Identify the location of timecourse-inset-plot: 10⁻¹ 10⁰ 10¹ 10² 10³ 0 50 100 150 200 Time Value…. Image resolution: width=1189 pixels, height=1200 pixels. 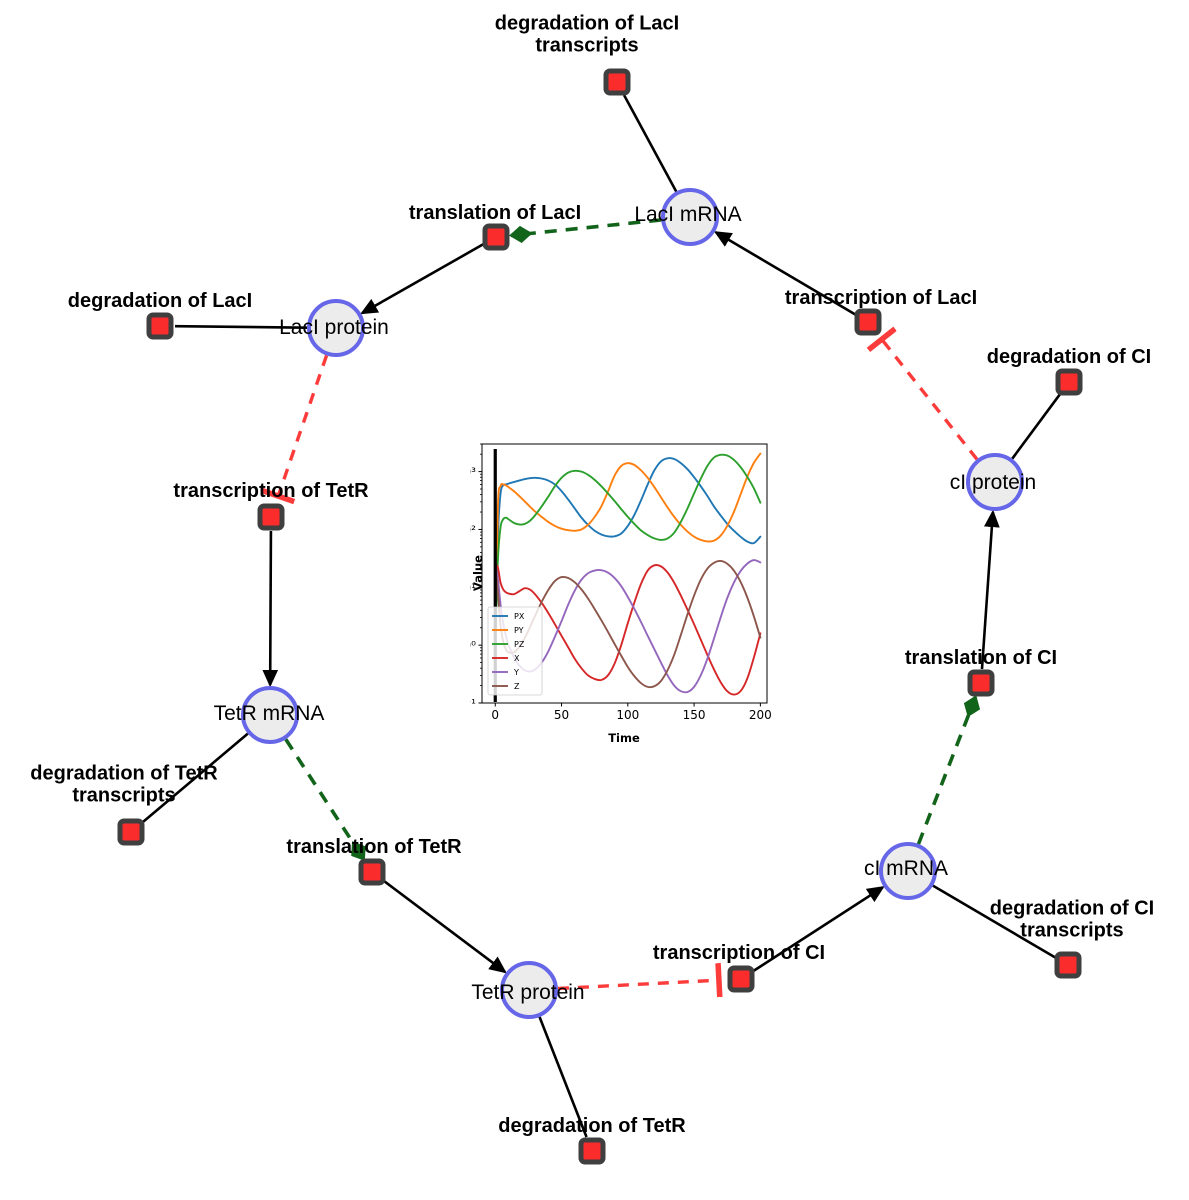
(622, 598).